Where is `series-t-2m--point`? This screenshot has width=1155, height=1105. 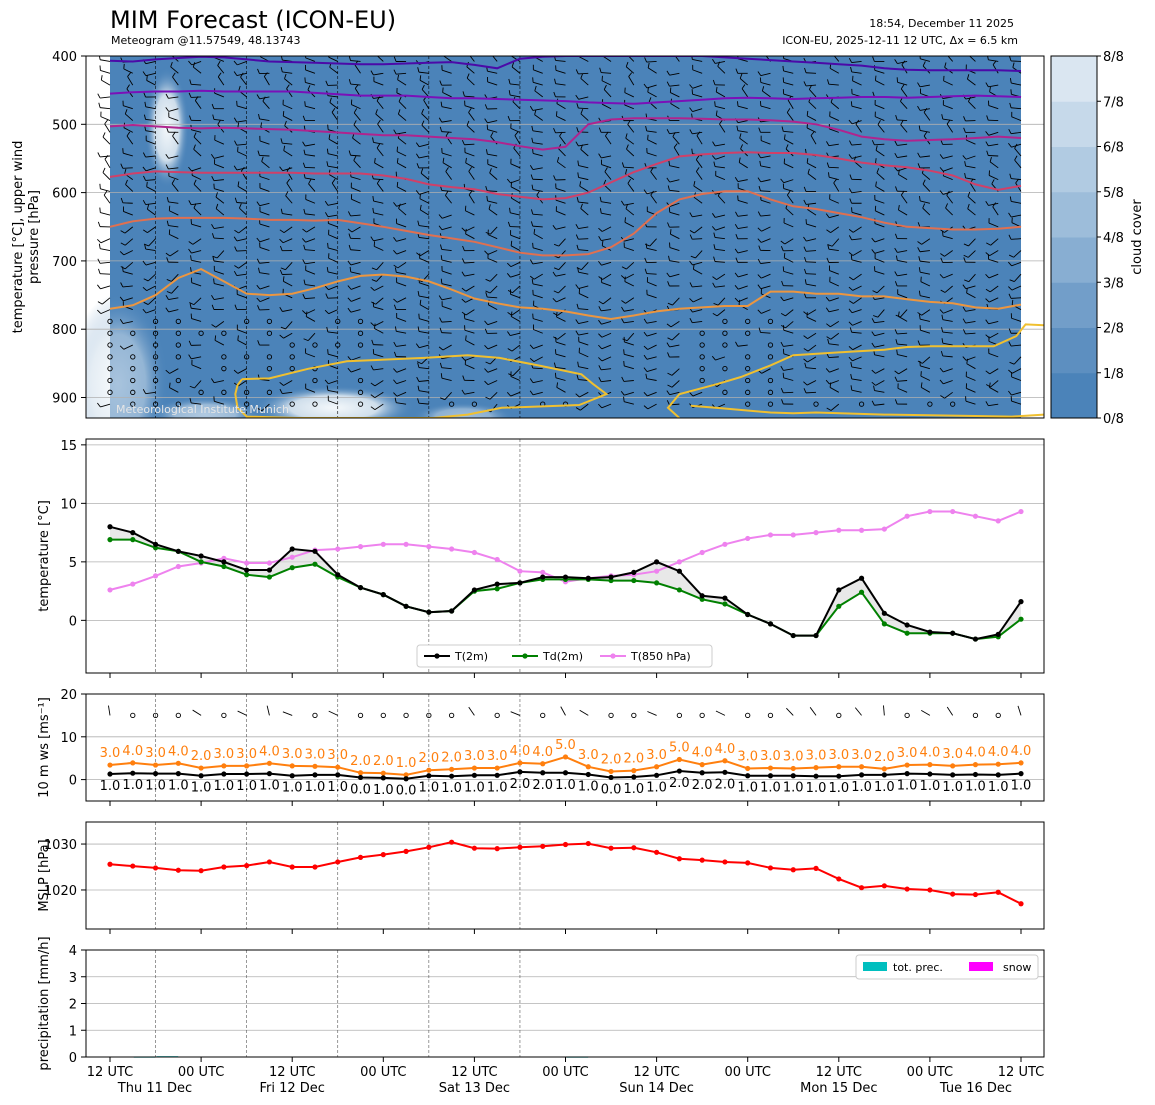
series-t-2m--point is located at coordinates (611, 577).